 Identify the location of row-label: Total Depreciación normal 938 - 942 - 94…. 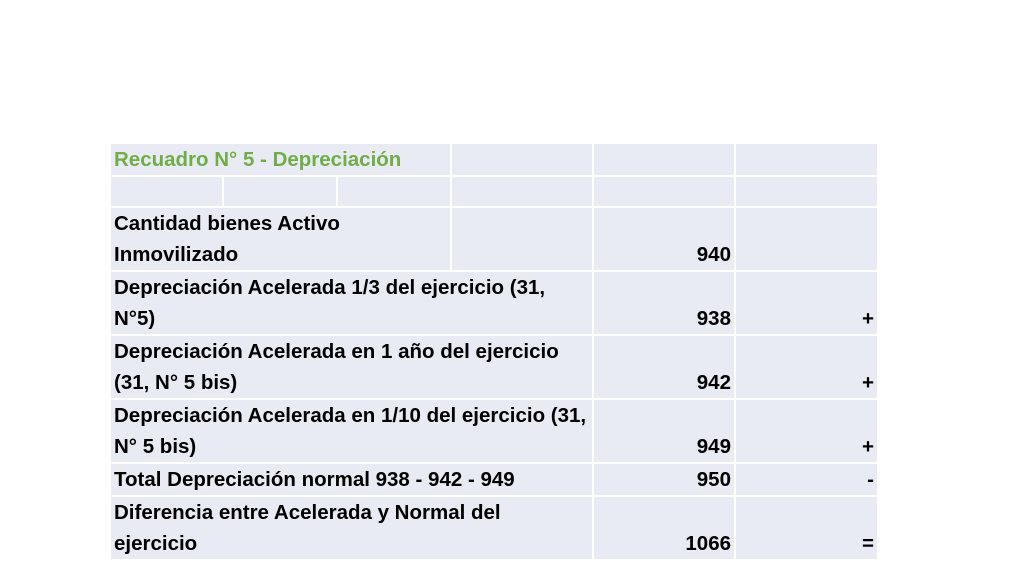
(351, 479).